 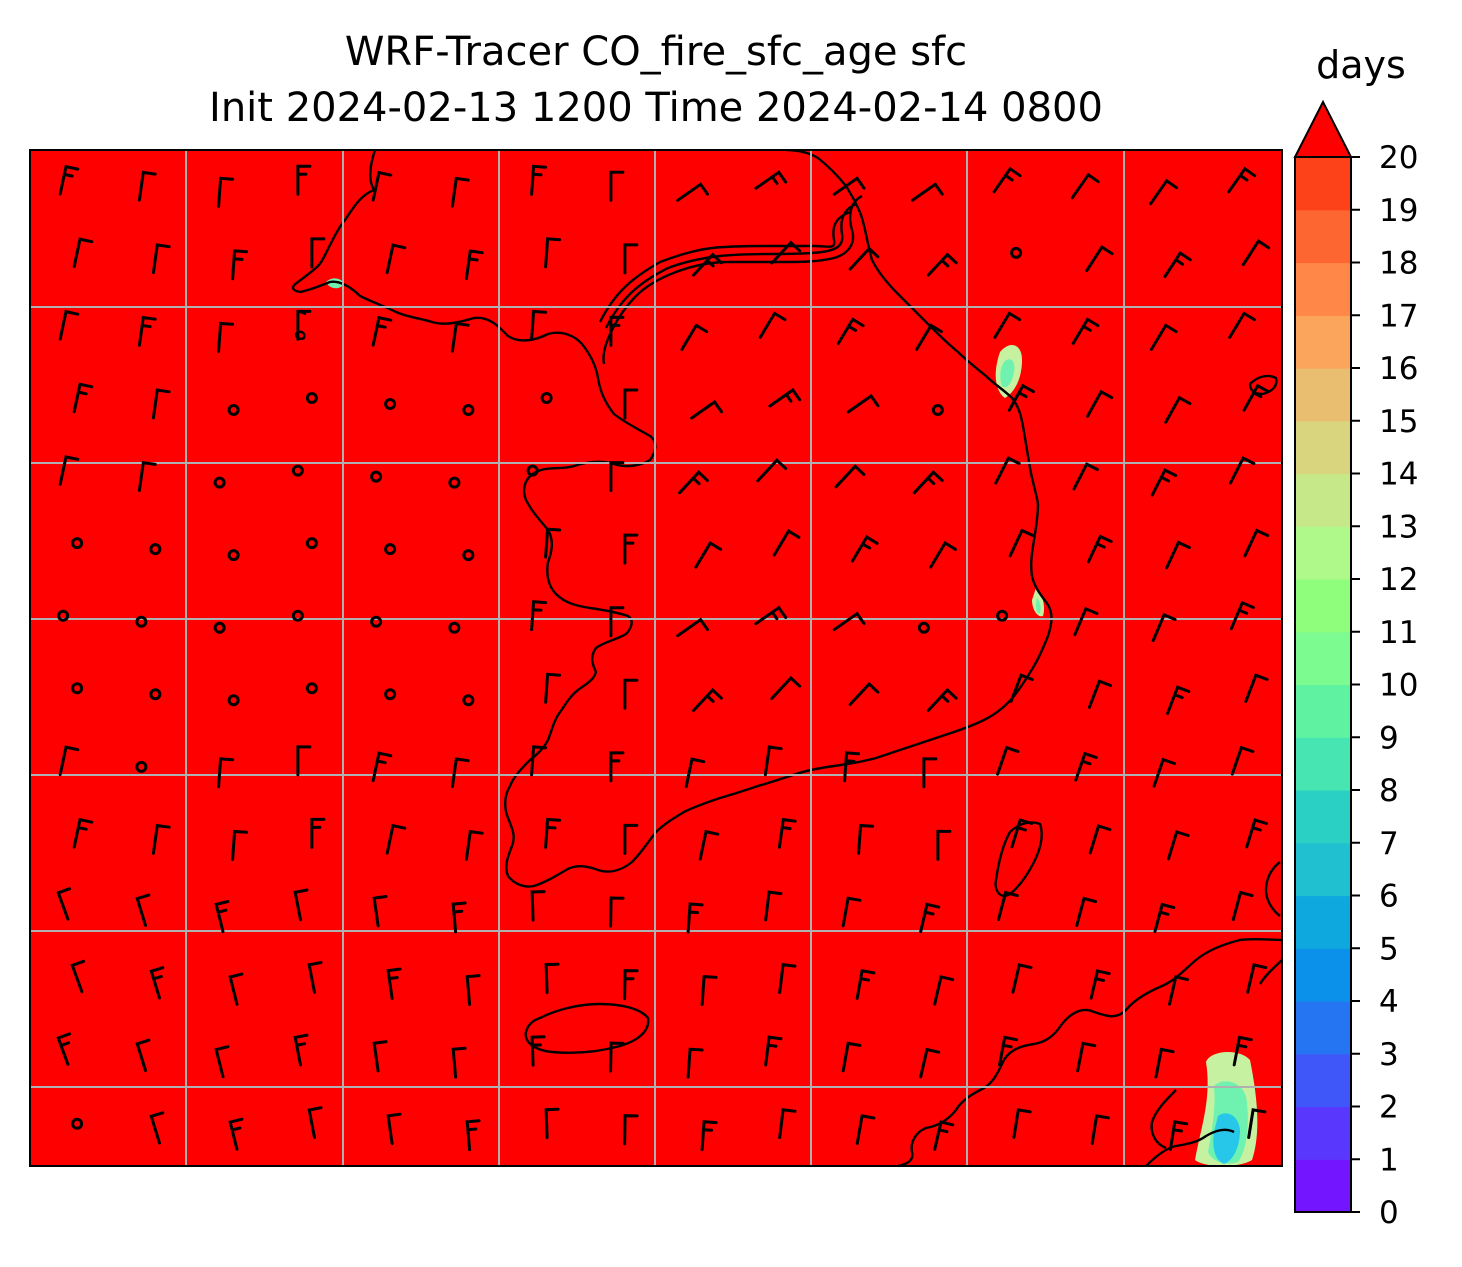 What do you see at coordinates (1398, 633) in the screenshot?
I see `colorbar-tick-label: 11` at bounding box center [1398, 633].